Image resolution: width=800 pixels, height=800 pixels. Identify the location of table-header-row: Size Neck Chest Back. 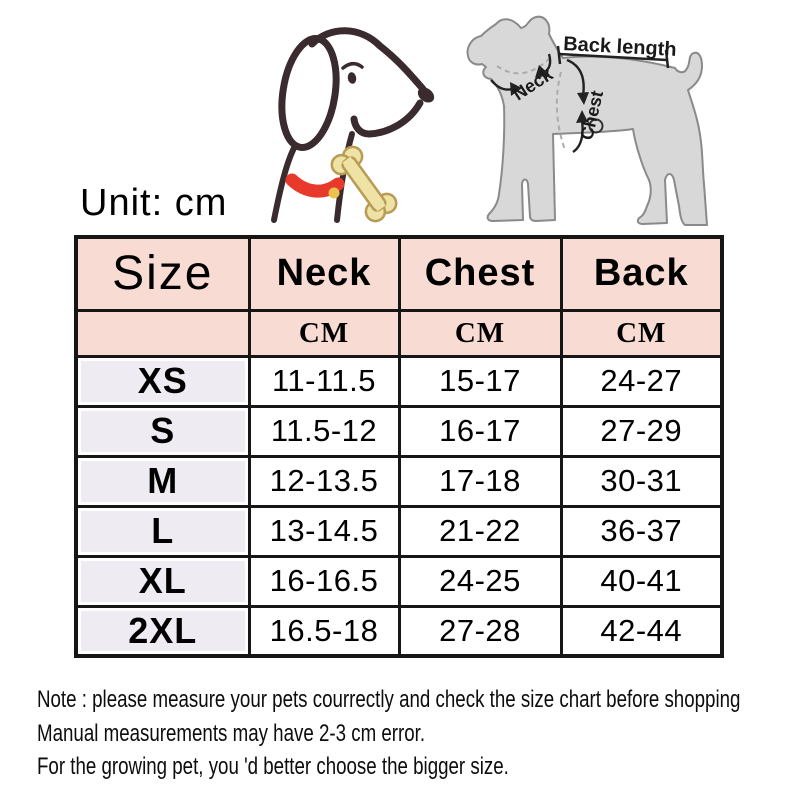
(399, 273).